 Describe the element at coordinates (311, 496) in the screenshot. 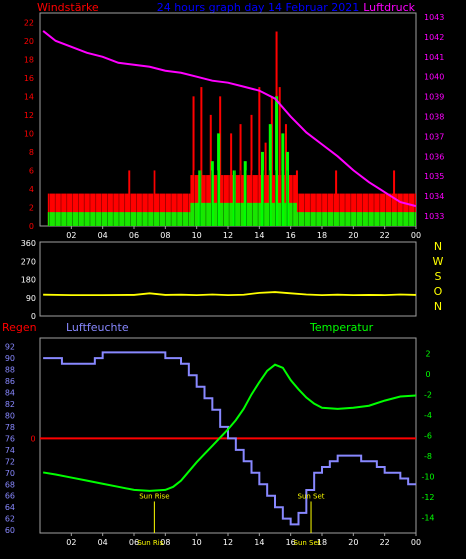

I see `sun-marker-label: Sun Set` at that location.